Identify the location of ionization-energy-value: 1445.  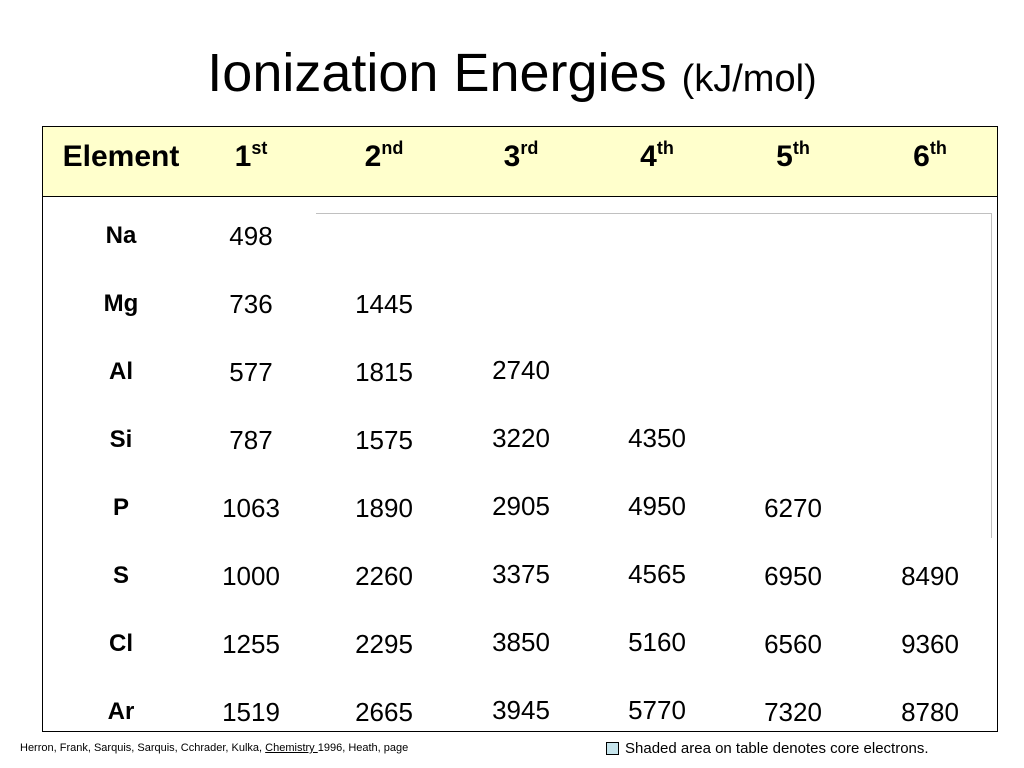
(384, 304).